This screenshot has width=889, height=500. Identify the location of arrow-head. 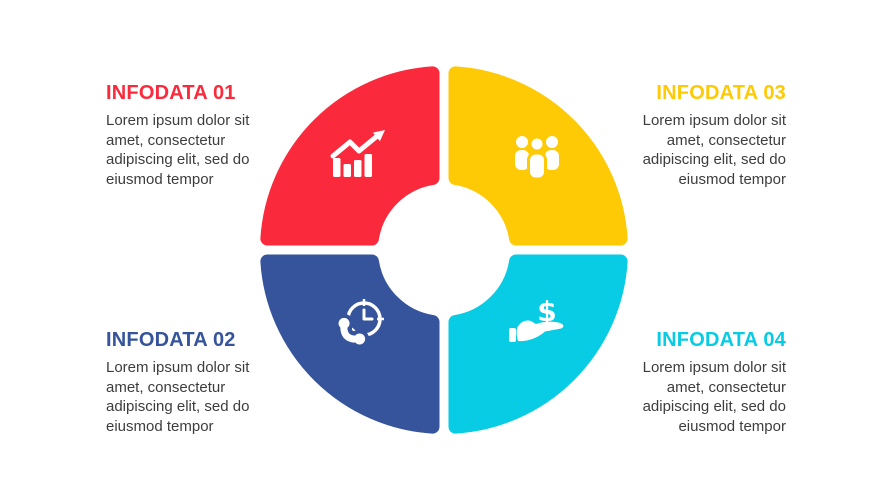
(378, 136).